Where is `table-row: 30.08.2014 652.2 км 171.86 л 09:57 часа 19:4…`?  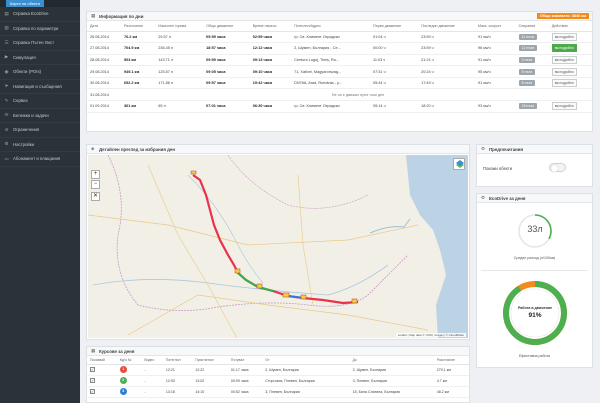
table-row: 30.08.2014 652.2 км 171.86 л 09:57 часа 19:4… is located at coordinates (339, 83).